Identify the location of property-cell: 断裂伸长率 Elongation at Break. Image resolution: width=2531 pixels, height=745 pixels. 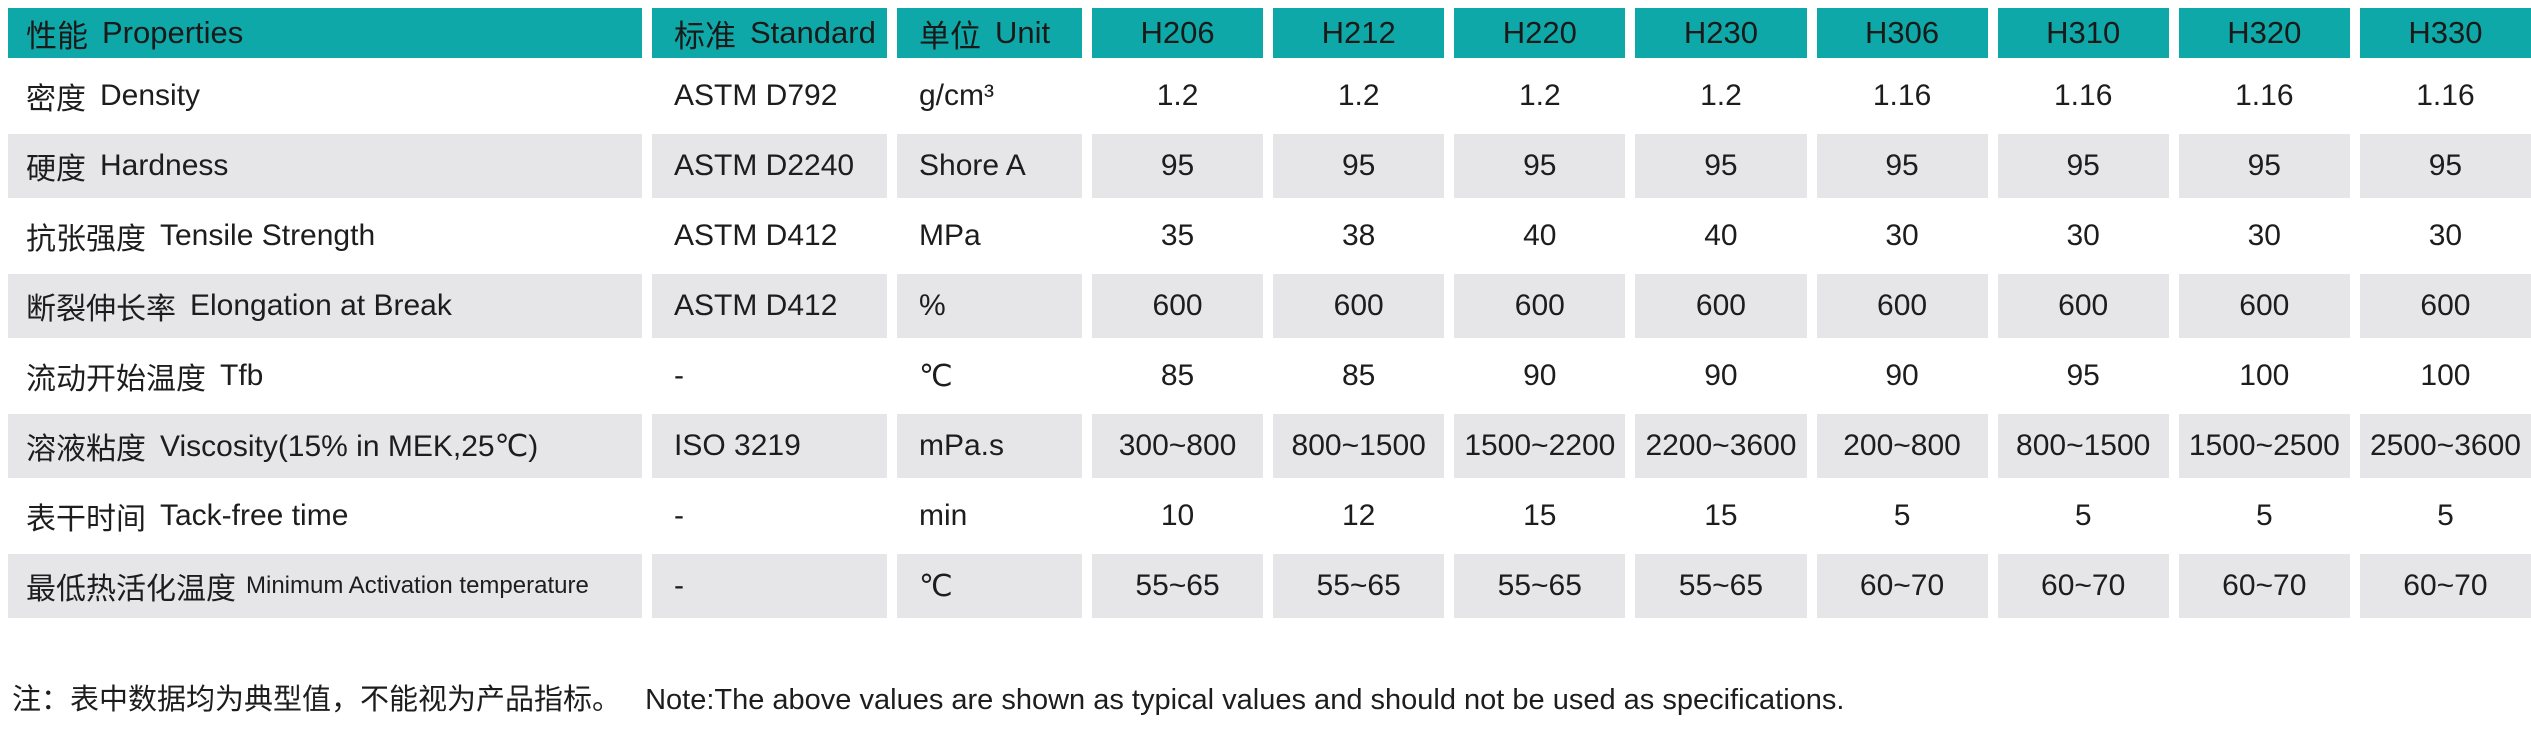
(325, 306).